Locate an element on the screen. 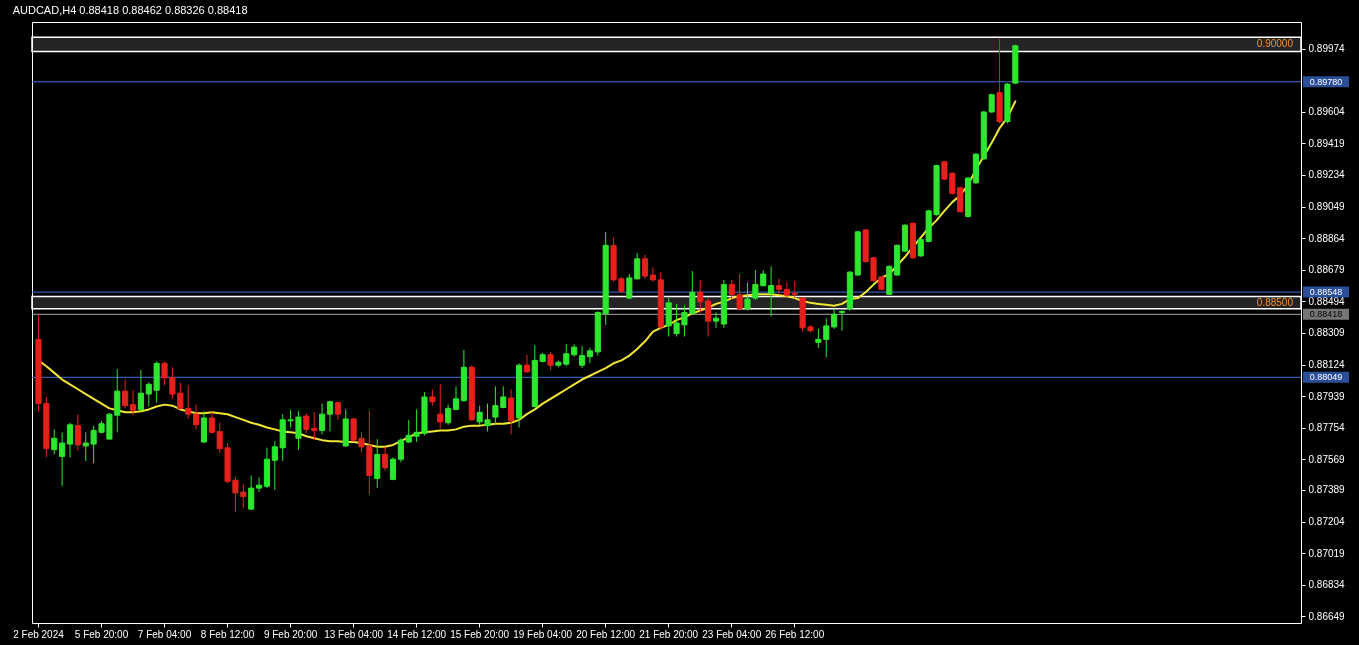 The image size is (1359, 645). x-tick-label: 15 Feb 20:00 is located at coordinates (480, 634).